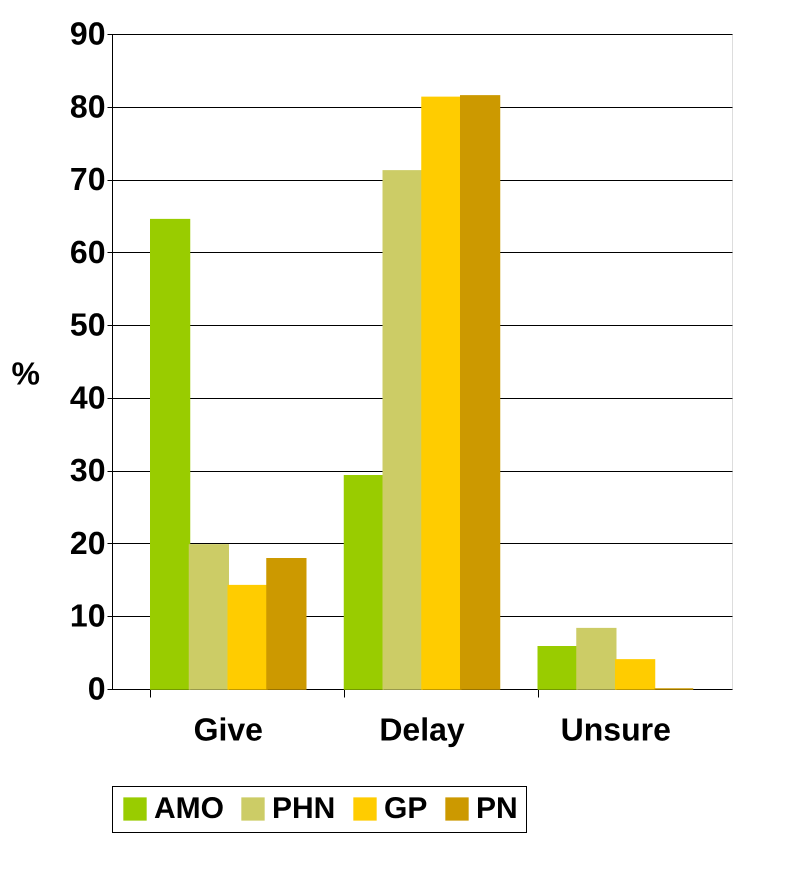 The image size is (794, 870). What do you see at coordinates (88, 252) in the screenshot?
I see `y-tick-label: 60` at bounding box center [88, 252].